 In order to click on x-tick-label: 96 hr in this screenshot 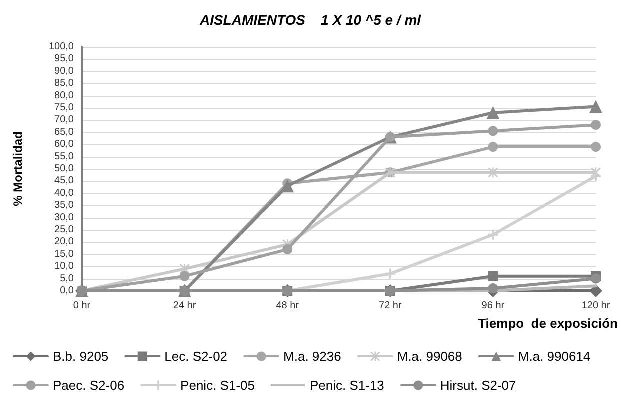, I will do `click(494, 306)`.